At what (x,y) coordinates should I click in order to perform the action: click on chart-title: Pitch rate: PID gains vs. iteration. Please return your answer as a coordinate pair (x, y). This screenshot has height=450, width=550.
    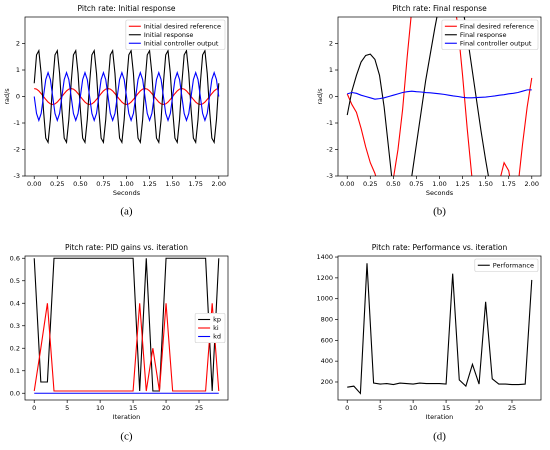
    Looking at the image, I should click on (126, 247).